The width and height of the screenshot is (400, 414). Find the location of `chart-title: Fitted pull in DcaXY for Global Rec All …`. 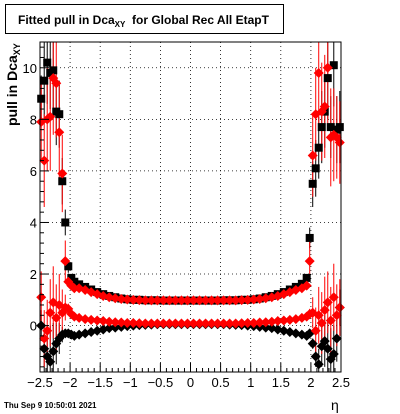

chart-title: Fitted pull in DcaXY for Global Rec All … is located at coordinates (143, 21).